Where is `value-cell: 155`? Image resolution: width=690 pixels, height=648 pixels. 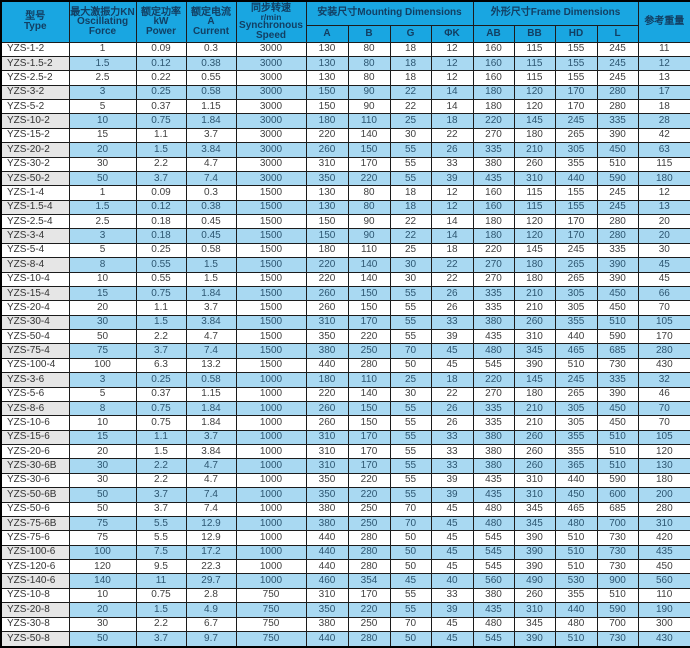
value-cell: 155 is located at coordinates (576, 49).